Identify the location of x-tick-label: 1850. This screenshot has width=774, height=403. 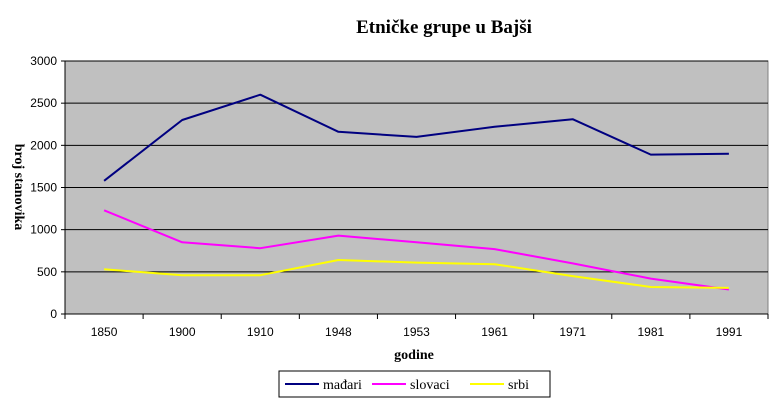
(104, 332).